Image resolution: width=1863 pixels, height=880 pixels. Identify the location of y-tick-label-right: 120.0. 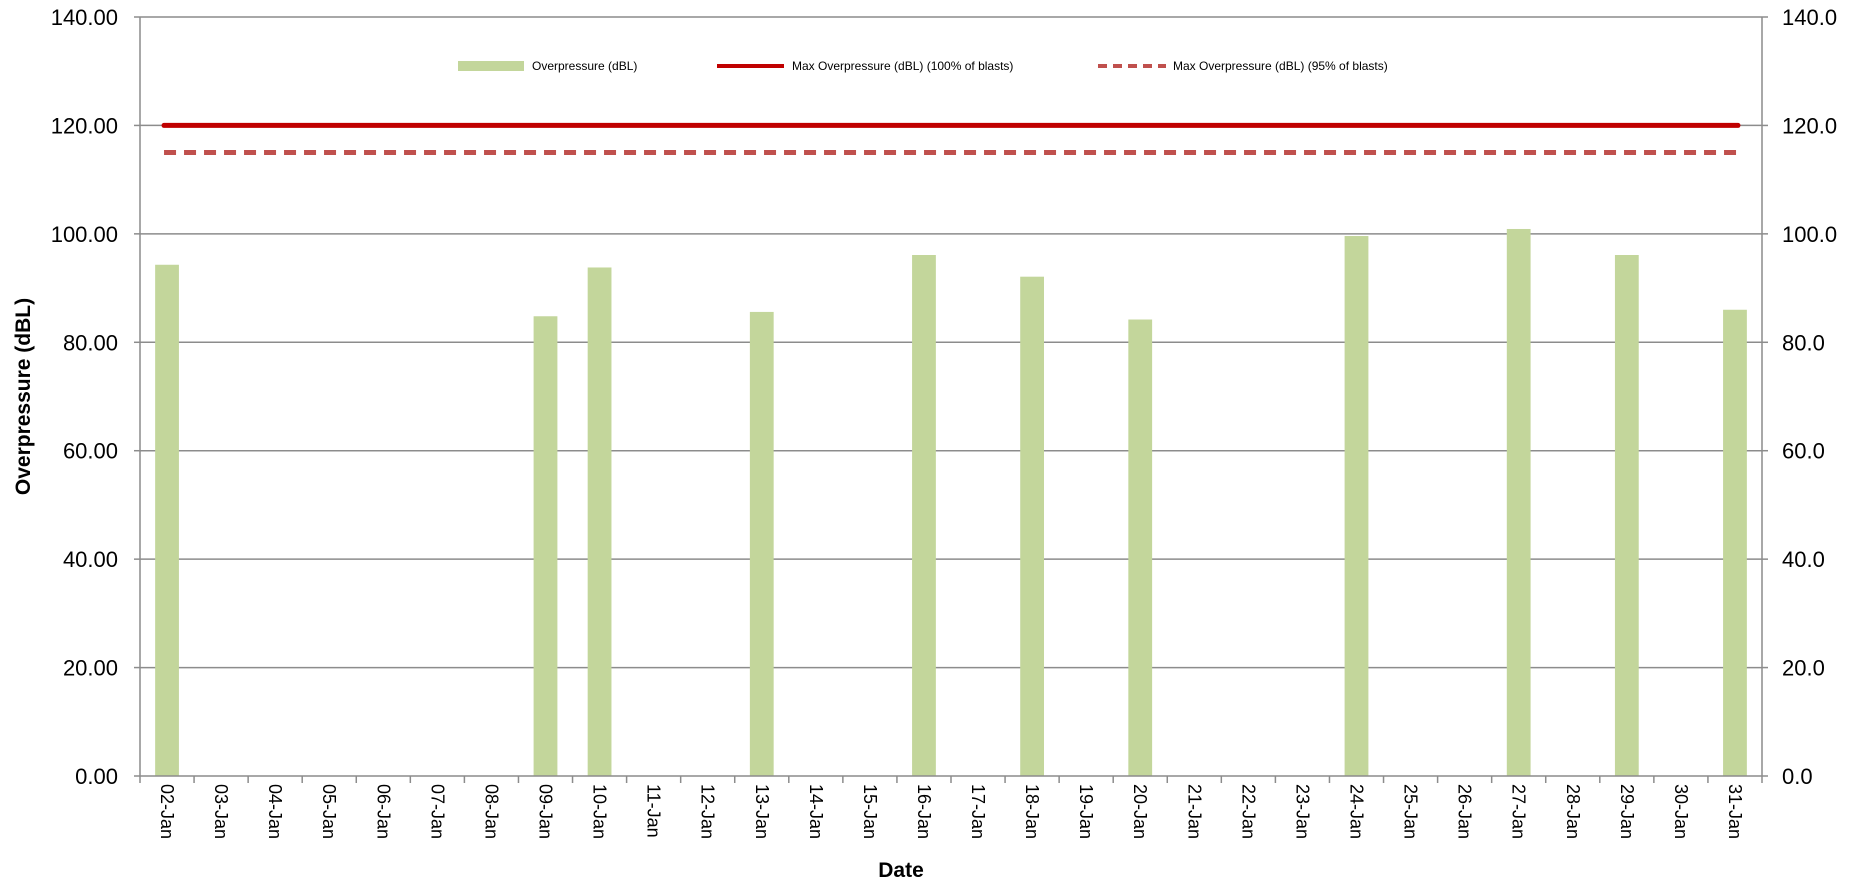
(1809, 125).